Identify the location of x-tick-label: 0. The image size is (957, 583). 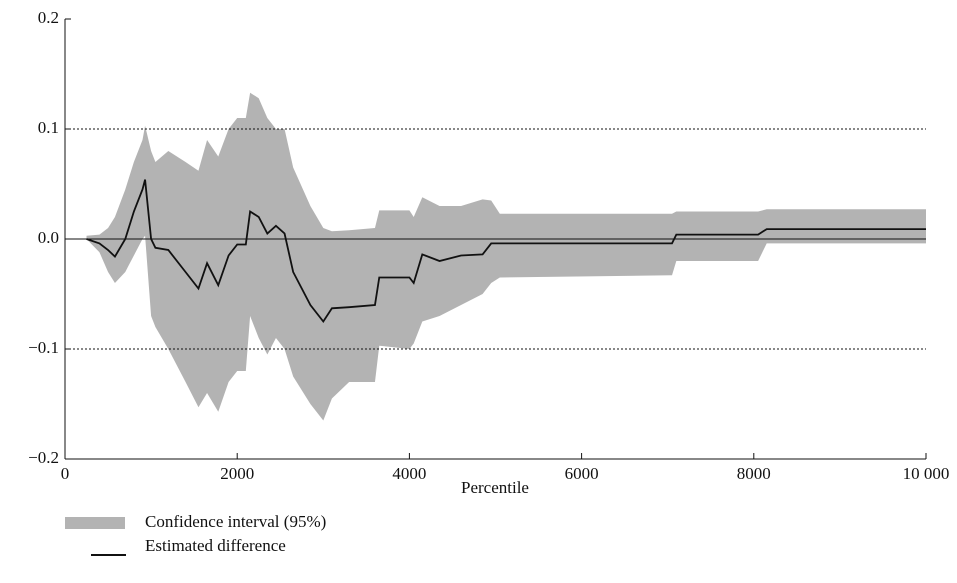
(65, 473).